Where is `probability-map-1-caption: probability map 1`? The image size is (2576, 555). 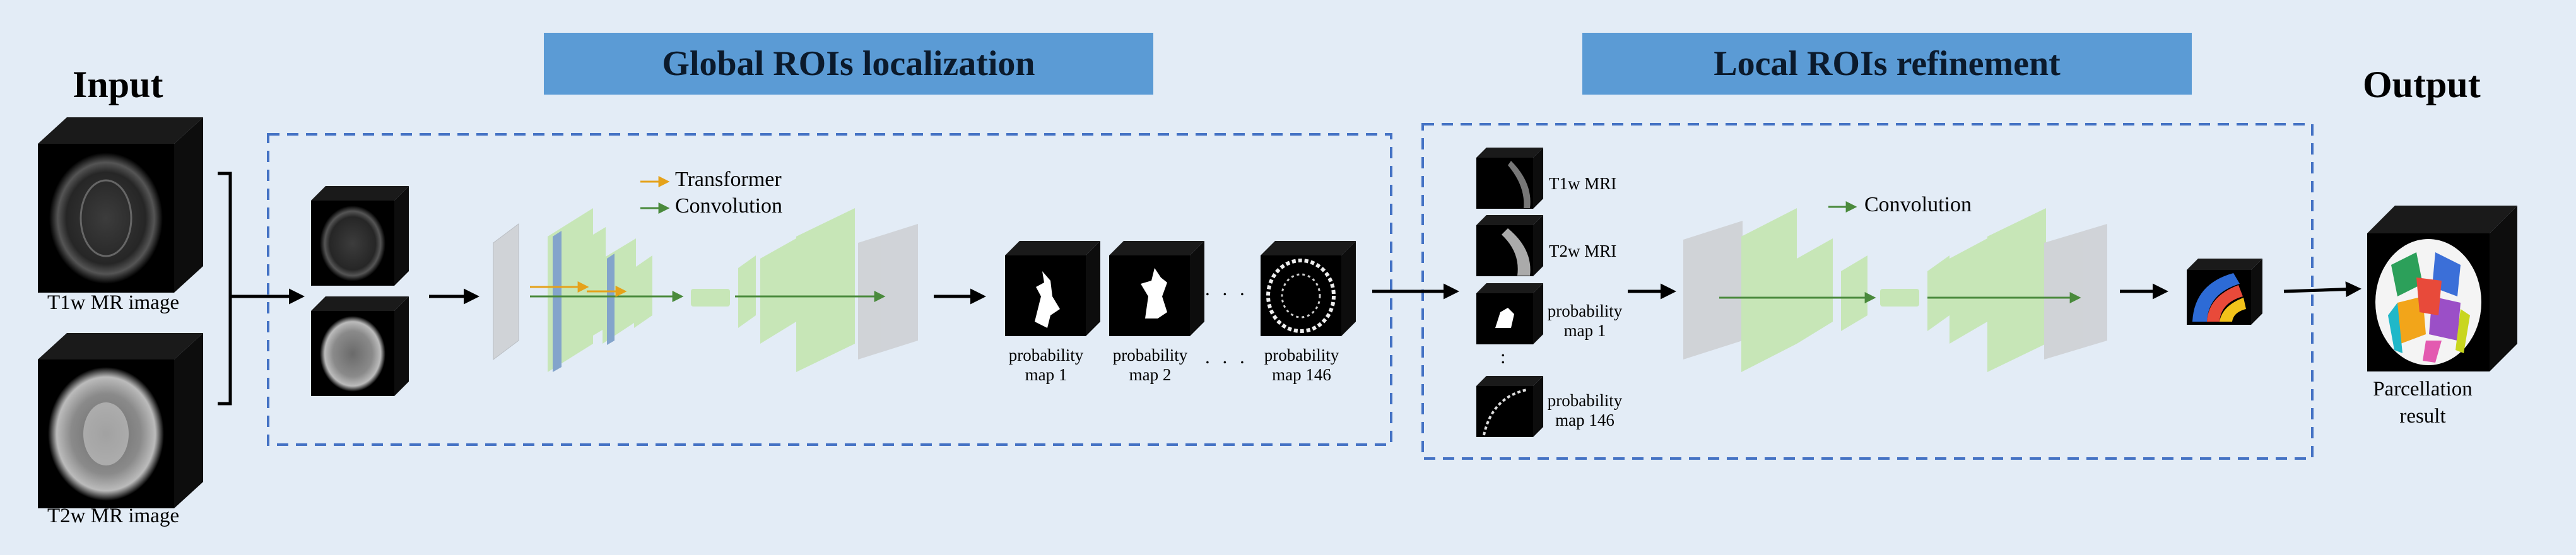 probability-map-1-caption: probability map 1 is located at coordinates (1046, 365).